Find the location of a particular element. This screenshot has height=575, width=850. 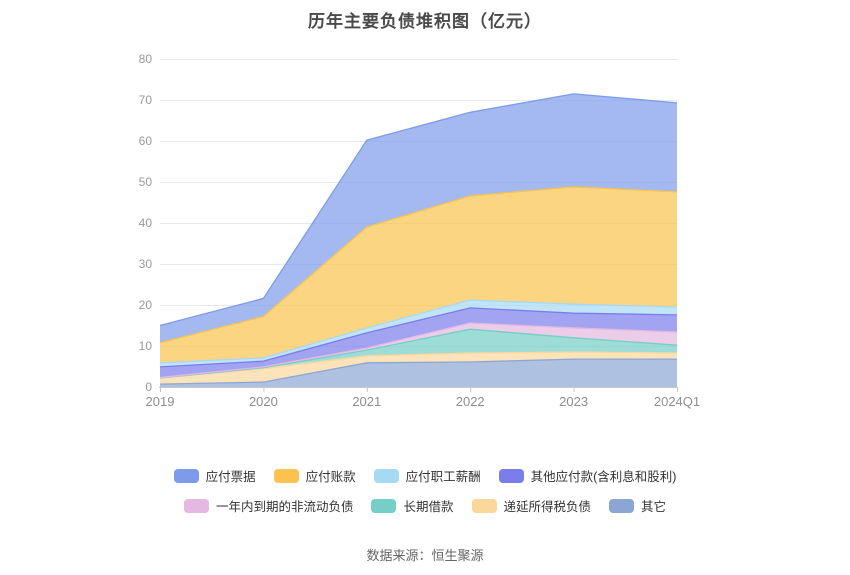

data-source-label: 数据来源：恒生聚源 is located at coordinates (425, 555).